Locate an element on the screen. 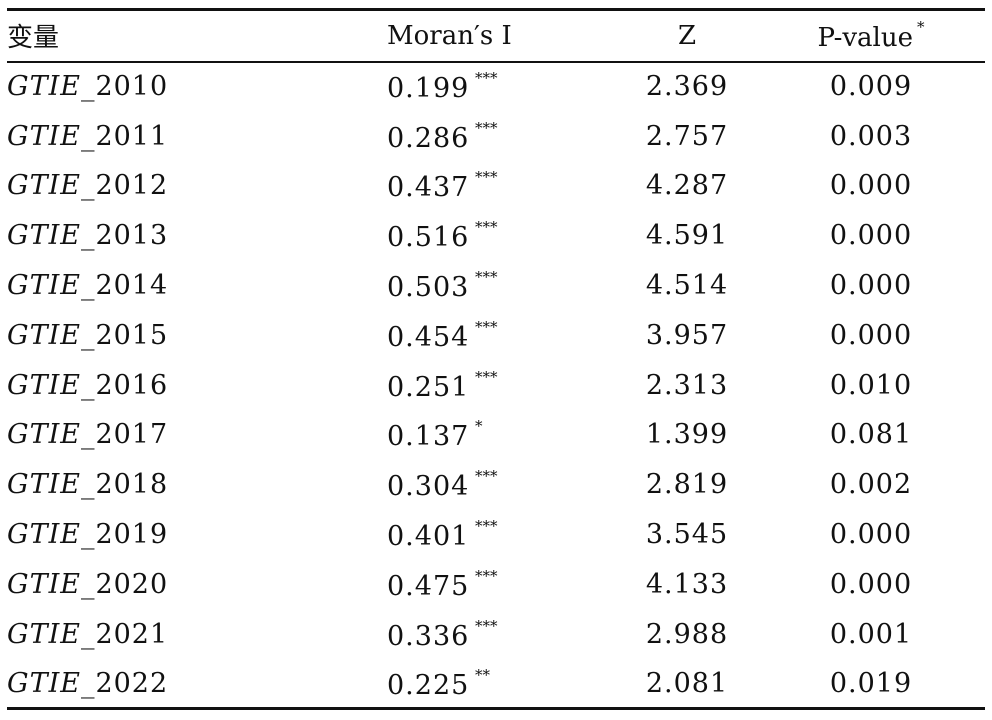 The width and height of the screenshot is (992, 720). table-row: GTIE_2015 0.454 *** 3.957 0.000 is located at coordinates (496, 335).